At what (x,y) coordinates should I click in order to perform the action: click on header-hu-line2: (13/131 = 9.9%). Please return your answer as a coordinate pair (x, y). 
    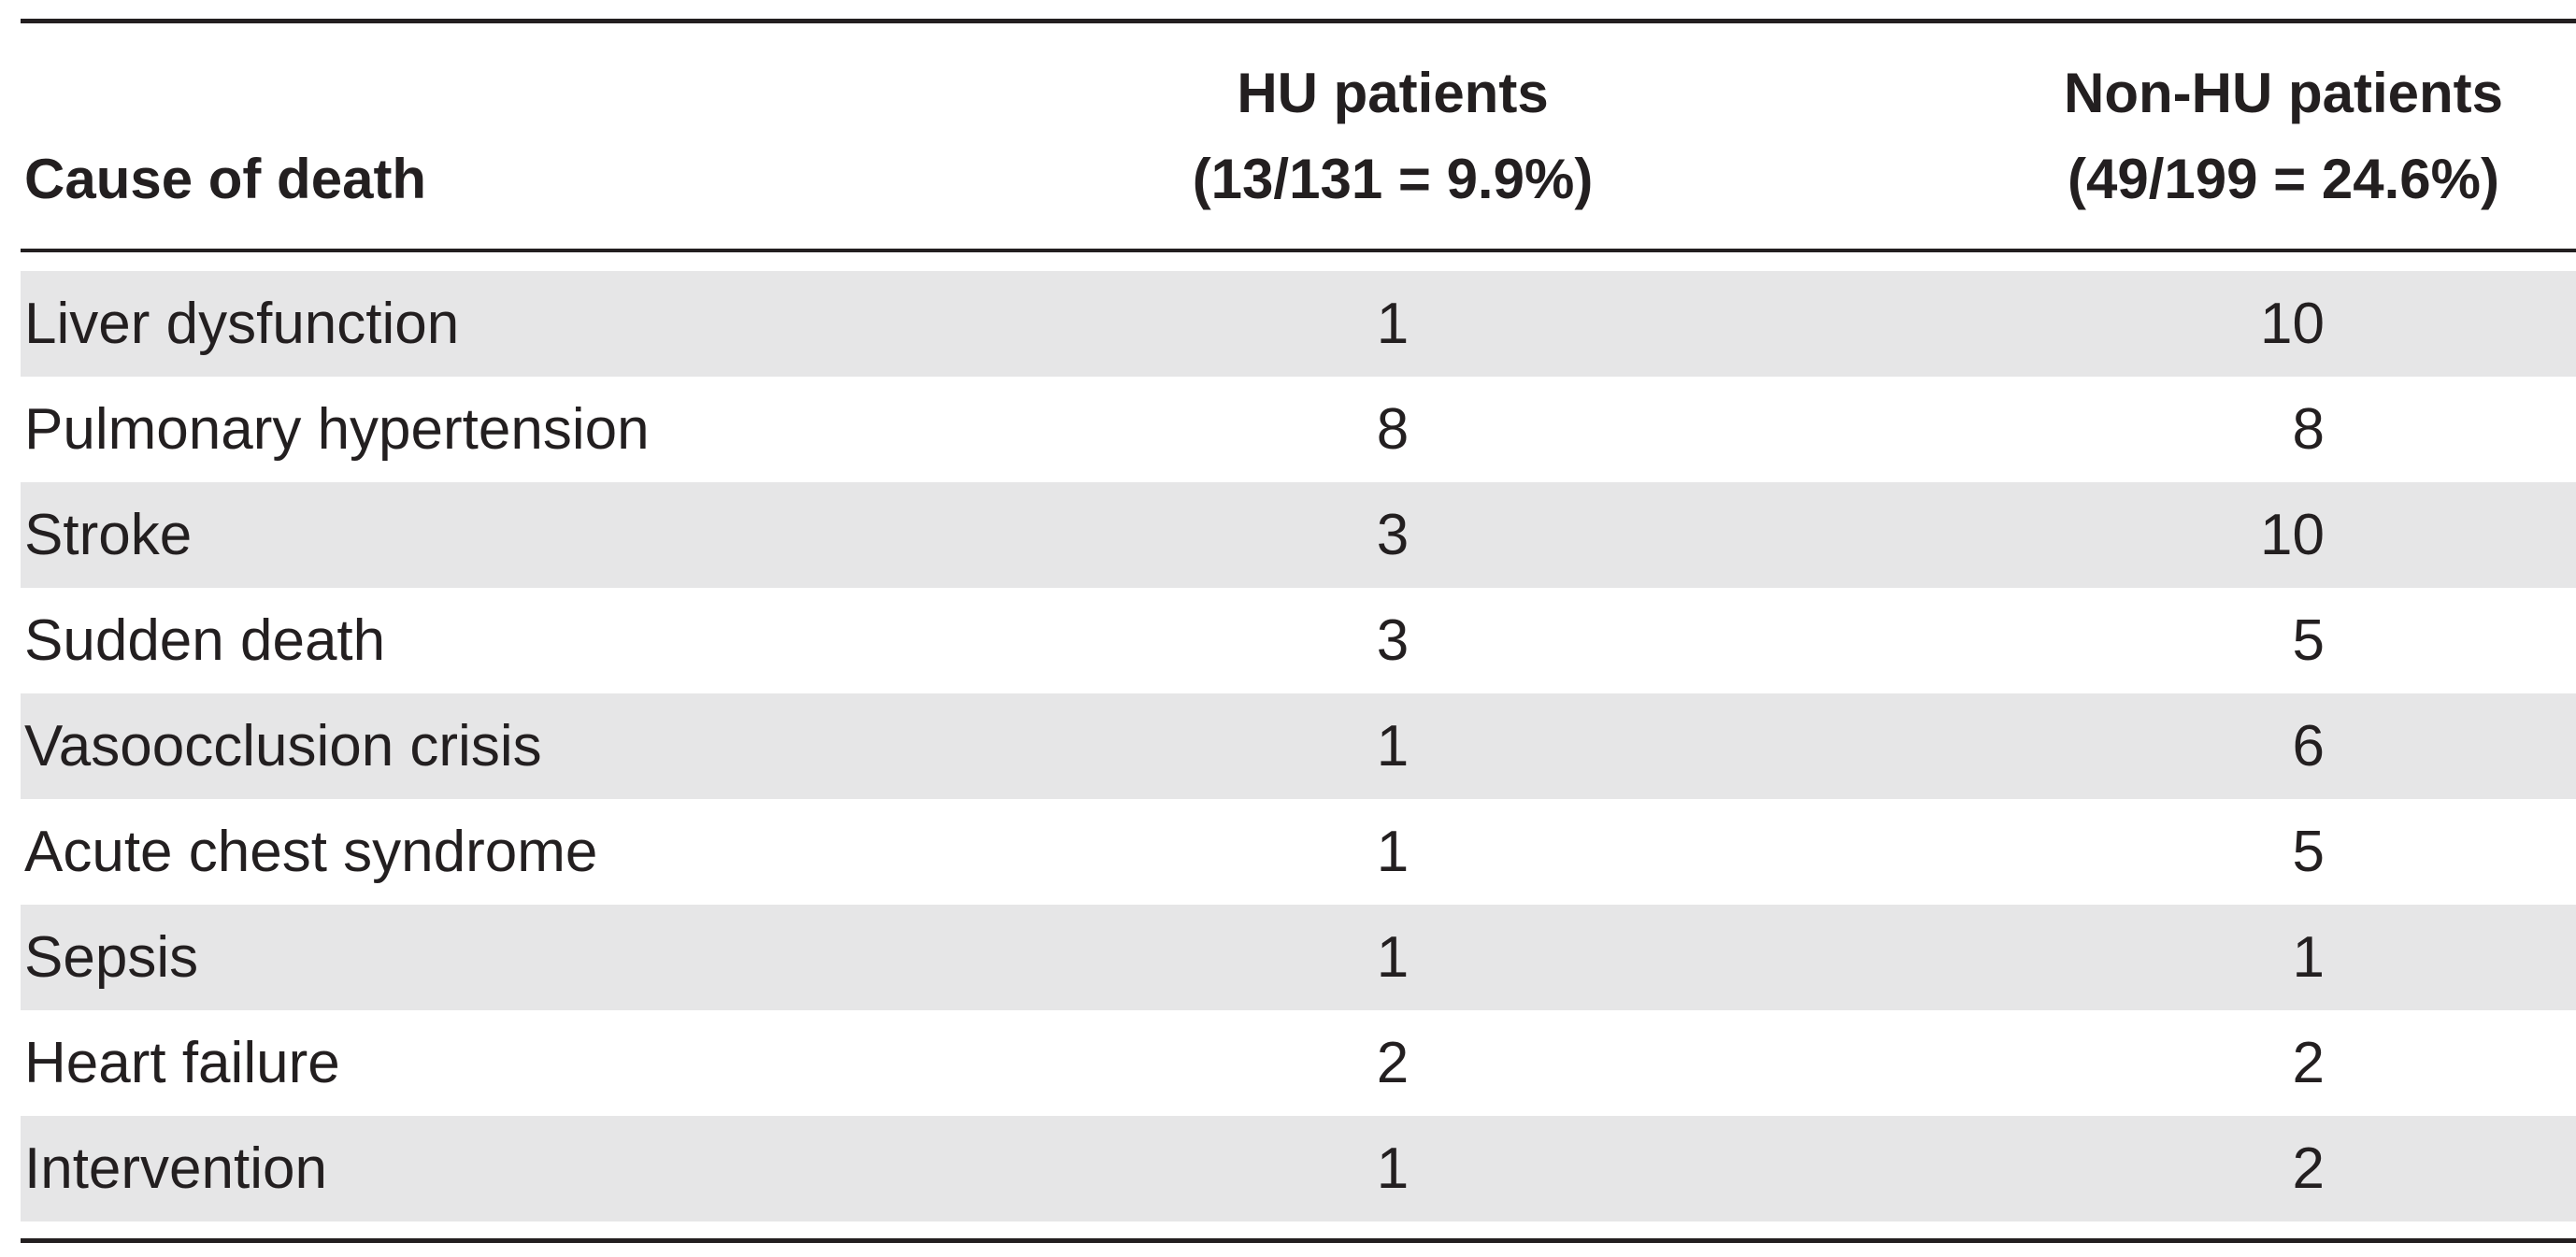
    Looking at the image, I should click on (1393, 179).